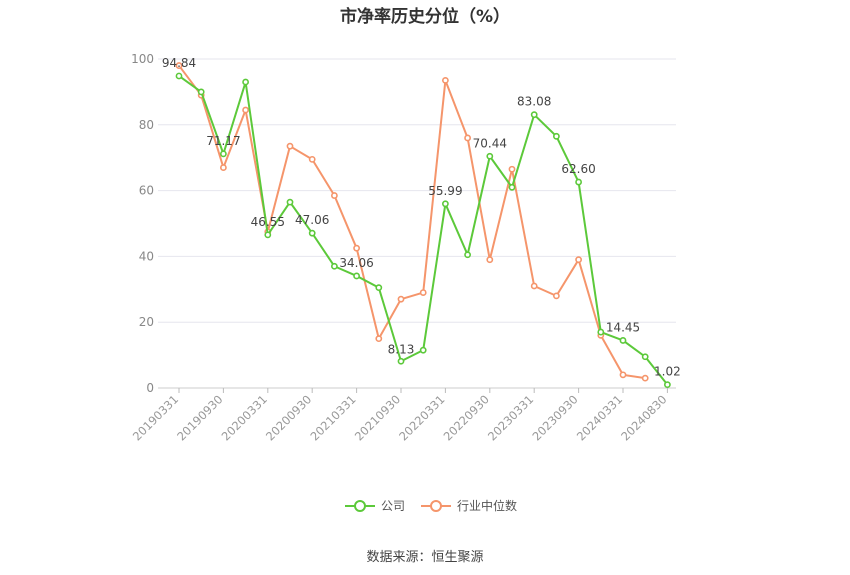 The width and height of the screenshot is (850, 575). I want to click on y-tick-label: 20, so click(146, 322).